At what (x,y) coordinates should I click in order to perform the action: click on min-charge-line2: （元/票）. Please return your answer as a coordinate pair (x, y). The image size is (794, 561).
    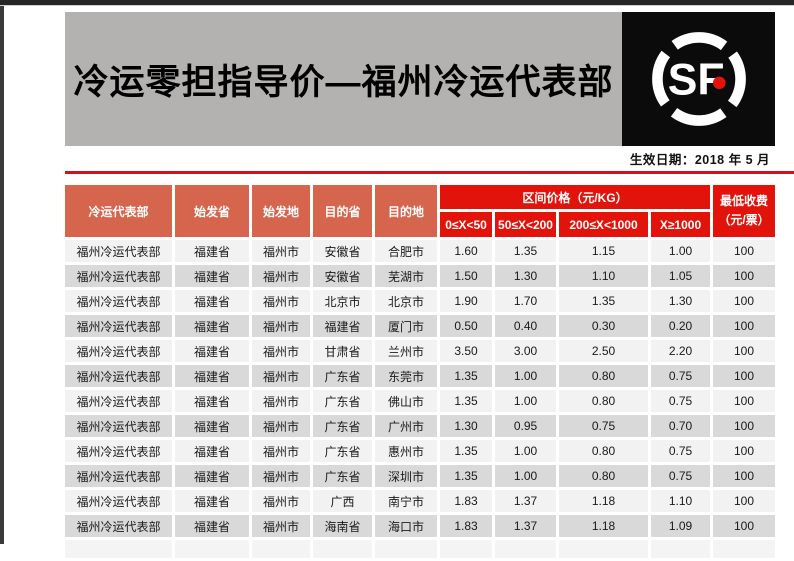
    Looking at the image, I should click on (744, 220).